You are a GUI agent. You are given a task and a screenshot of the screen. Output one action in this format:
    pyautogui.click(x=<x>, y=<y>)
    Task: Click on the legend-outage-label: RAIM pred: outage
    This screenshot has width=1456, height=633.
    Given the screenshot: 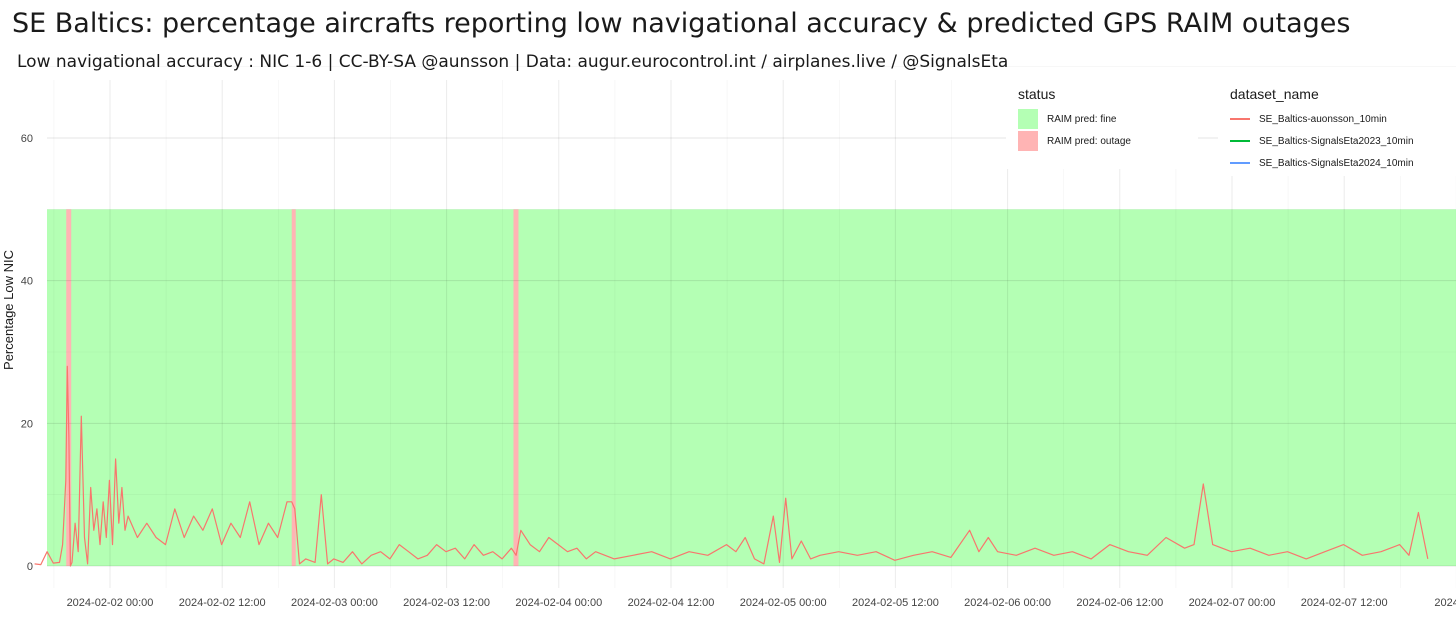 What is the action you would take?
    pyautogui.click(x=1089, y=141)
    